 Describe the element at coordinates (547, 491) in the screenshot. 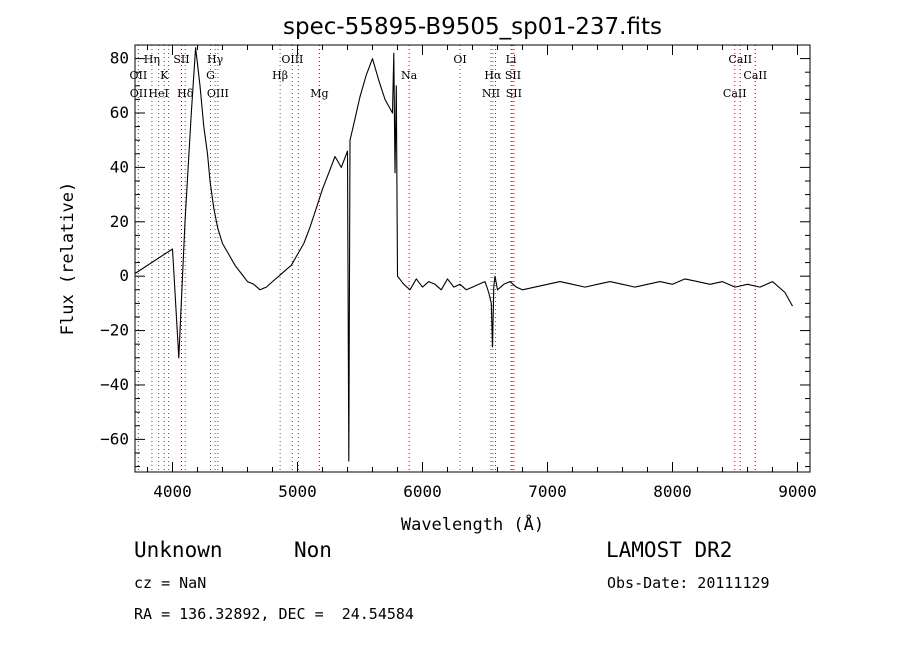

I see `x-tick-label: 7000` at that location.